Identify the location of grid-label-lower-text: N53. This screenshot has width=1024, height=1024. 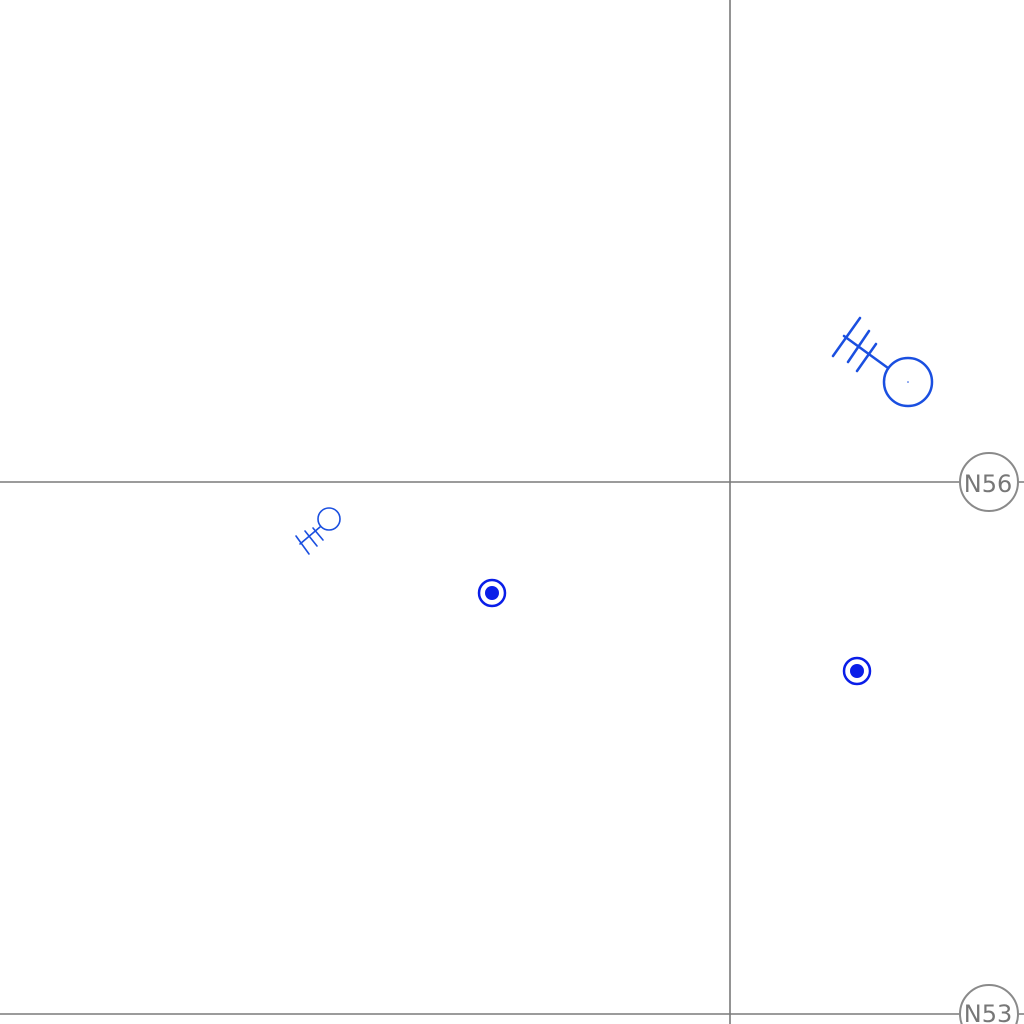
(988, 1012).